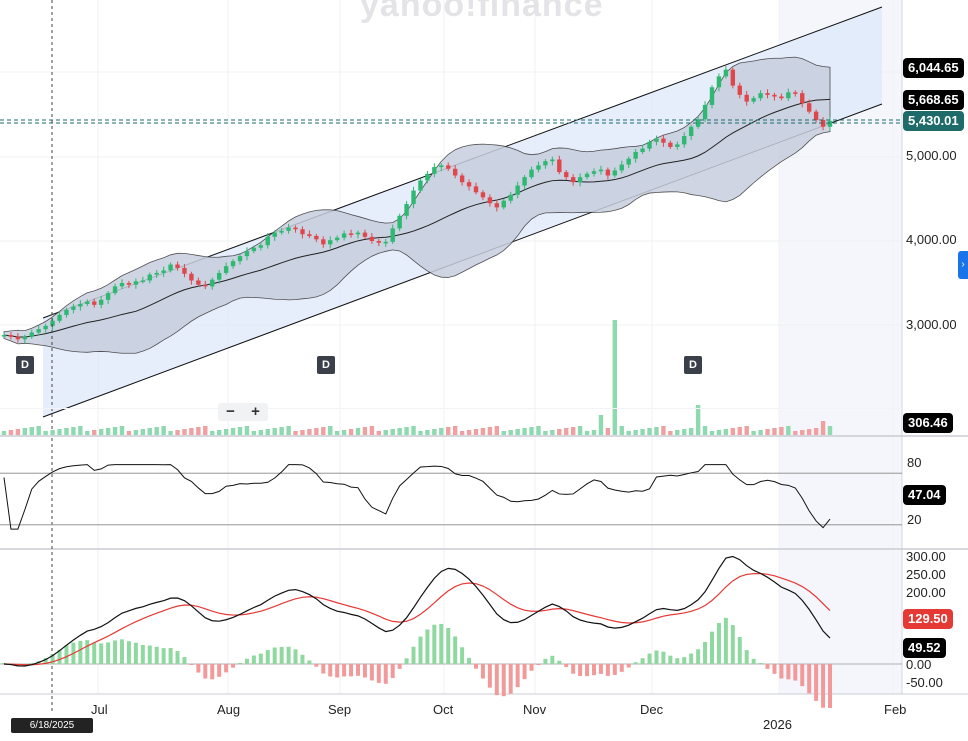 The image size is (968, 741). What do you see at coordinates (933, 100) in the screenshot?
I see `price-tag-middle-band: 5,668.65` at bounding box center [933, 100].